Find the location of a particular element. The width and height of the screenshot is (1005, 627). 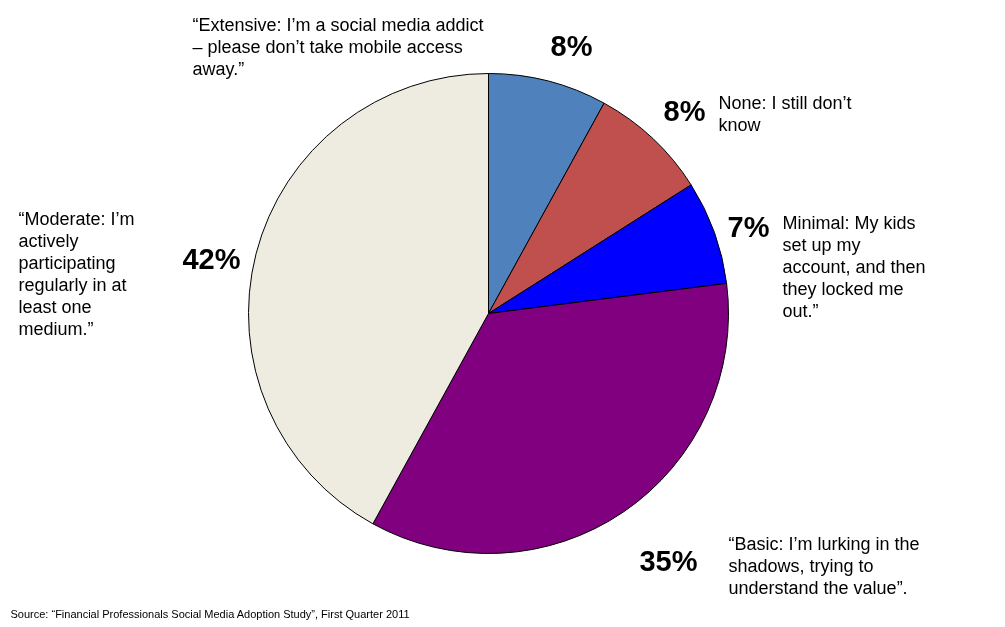

source-note: Source: “Financial Professionals Social Media Adoption Study”, First Quarter 2011 is located at coordinates (210, 613).